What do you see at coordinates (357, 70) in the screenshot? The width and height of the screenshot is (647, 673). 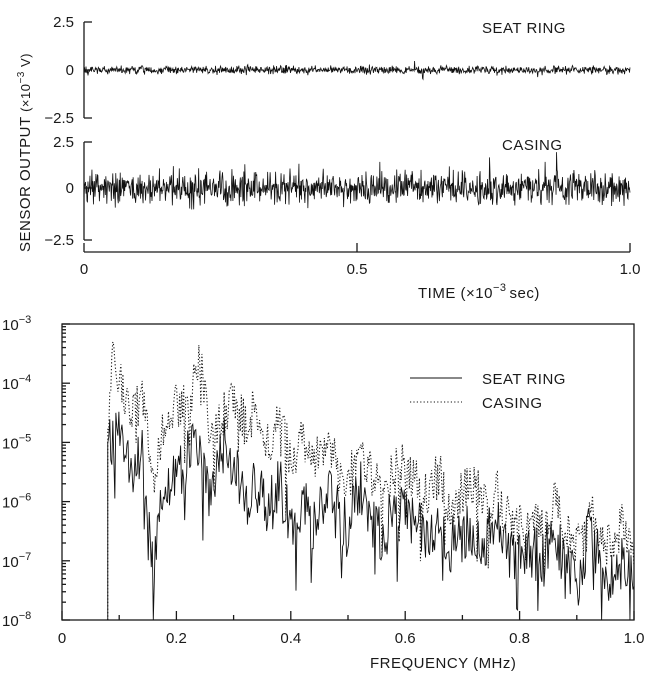 I see `trace-seat-ring` at bounding box center [357, 70].